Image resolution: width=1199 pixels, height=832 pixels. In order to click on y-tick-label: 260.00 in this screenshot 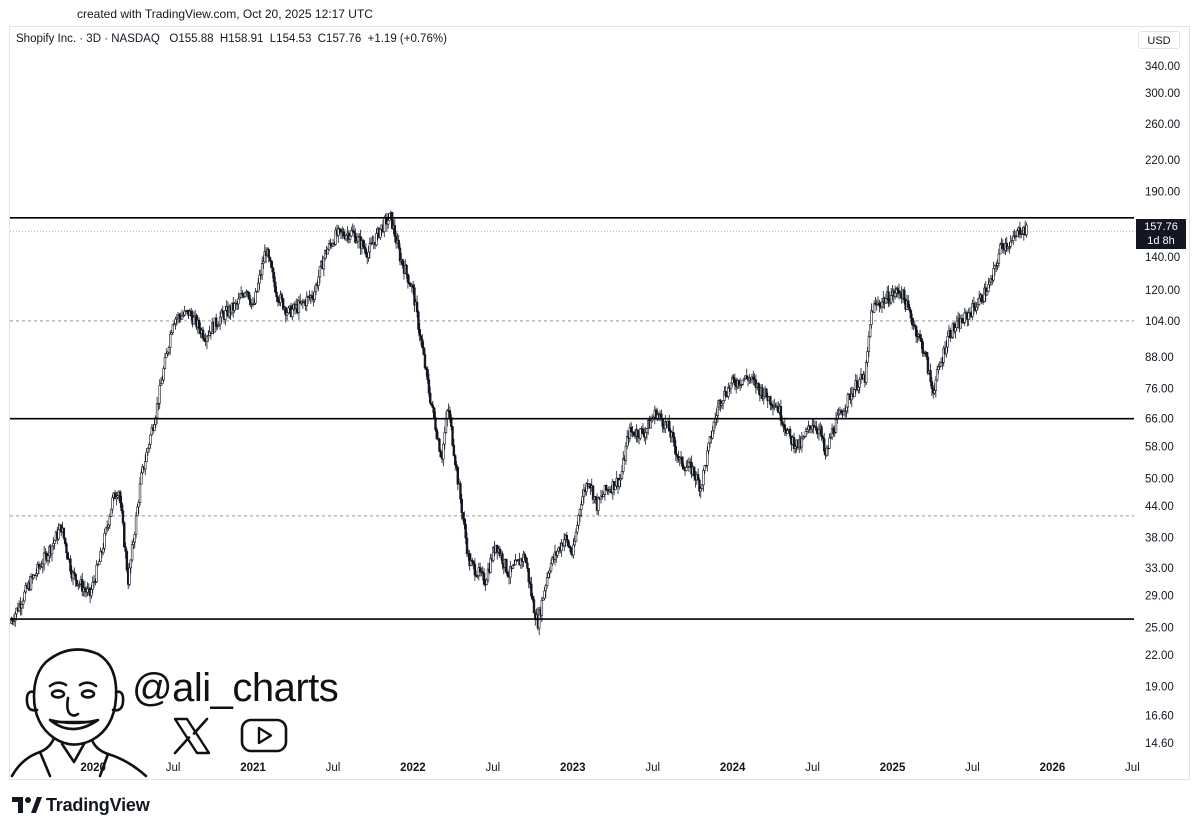, I will do `click(1162, 125)`.